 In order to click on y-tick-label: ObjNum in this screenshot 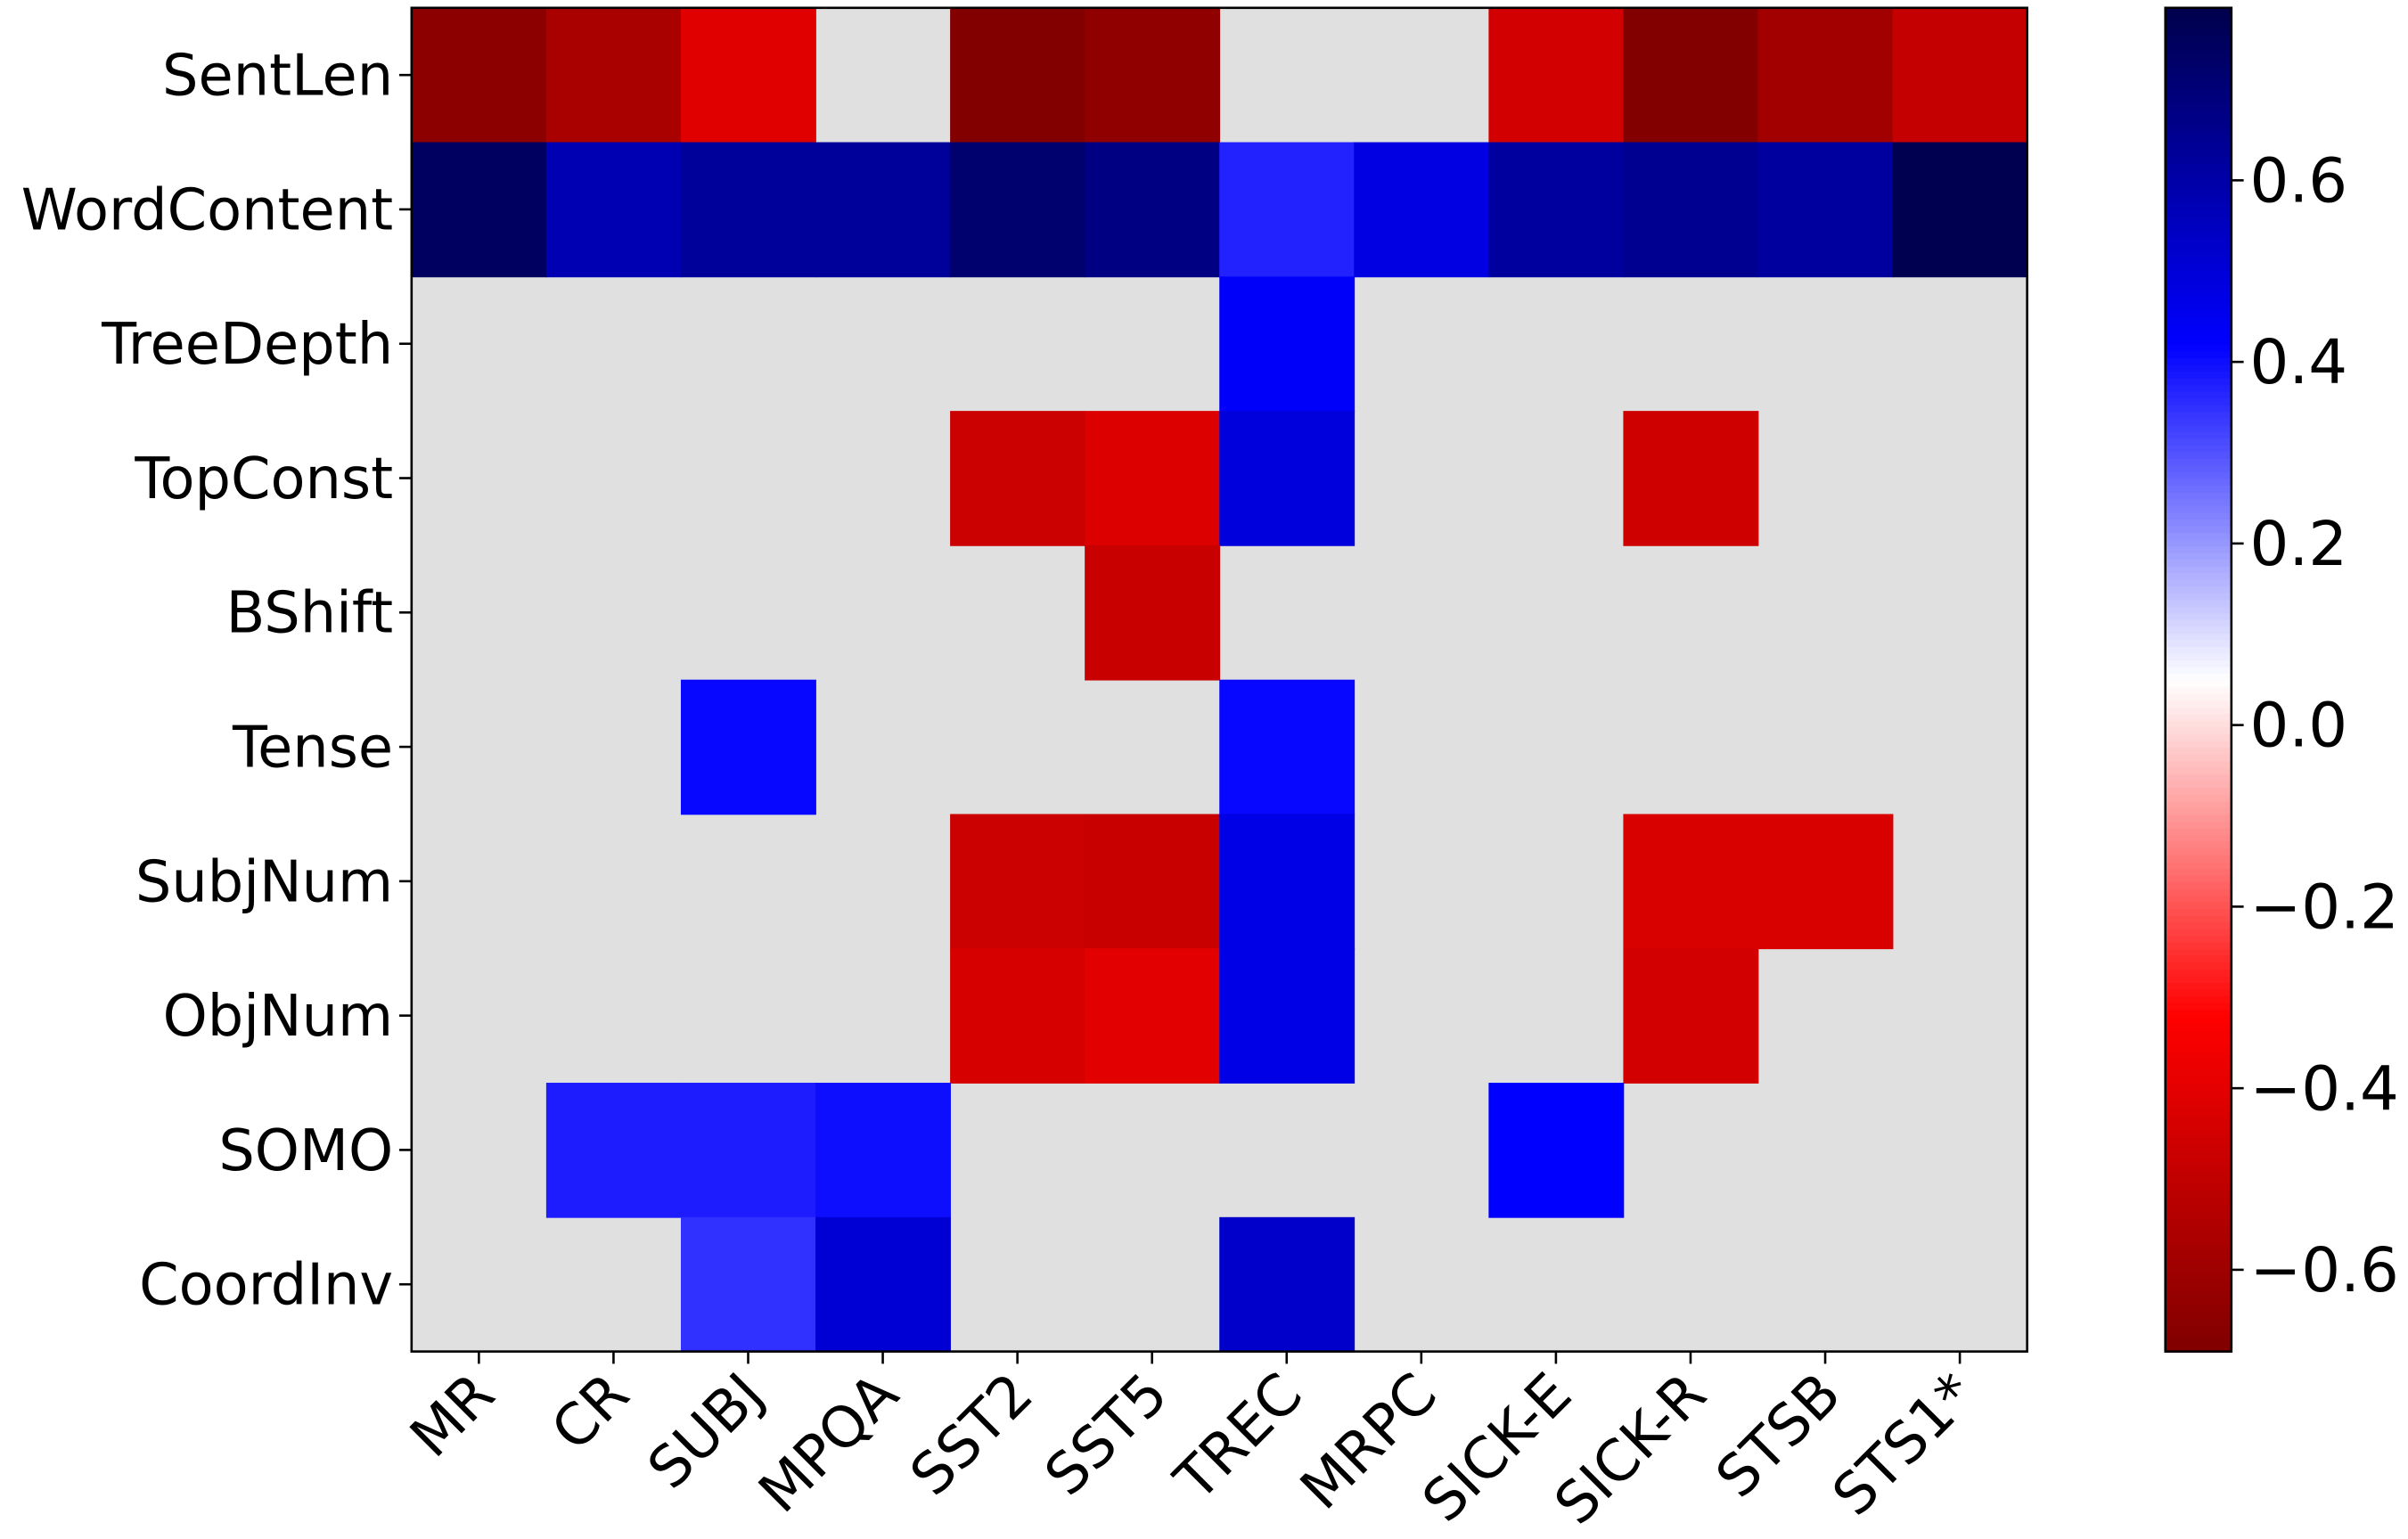, I will do `click(278, 1017)`.